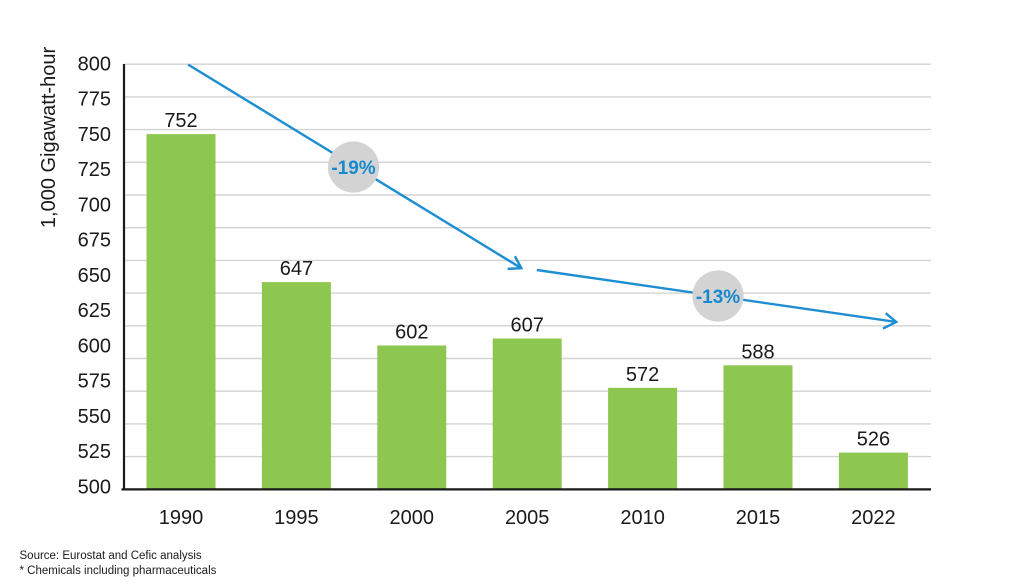  I want to click on svg-text: 675, so click(94, 241).